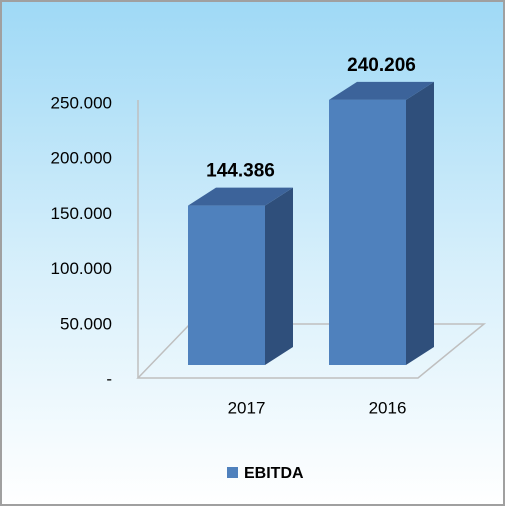  What do you see at coordinates (81, 102) in the screenshot?
I see `y-tick-label: 250.000` at bounding box center [81, 102].